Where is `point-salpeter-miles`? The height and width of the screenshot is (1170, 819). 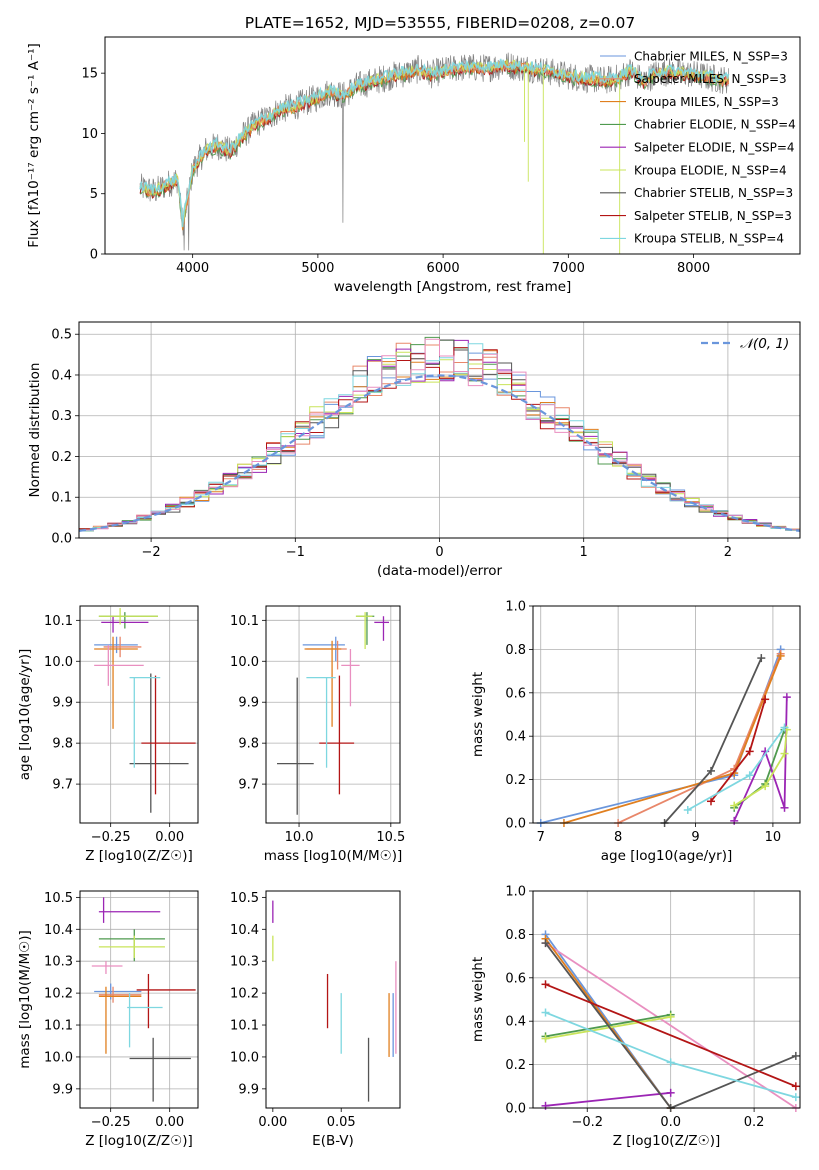 point-salpeter-miles is located at coordinates (122, 647).